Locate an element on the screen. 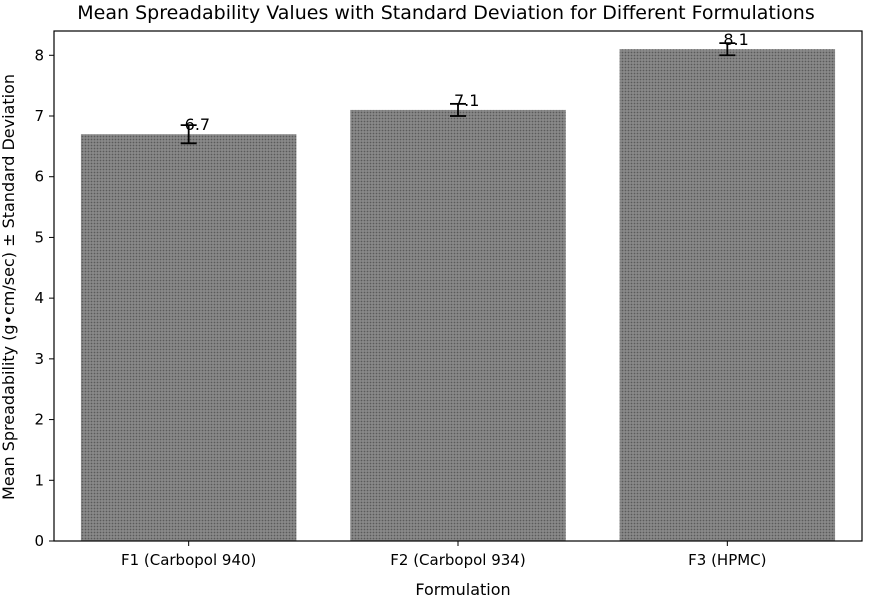 Image resolution: width=892 pixels, height=598 pixels. x-tick-label: F1 (Carbopol 940) is located at coordinates (188, 560).